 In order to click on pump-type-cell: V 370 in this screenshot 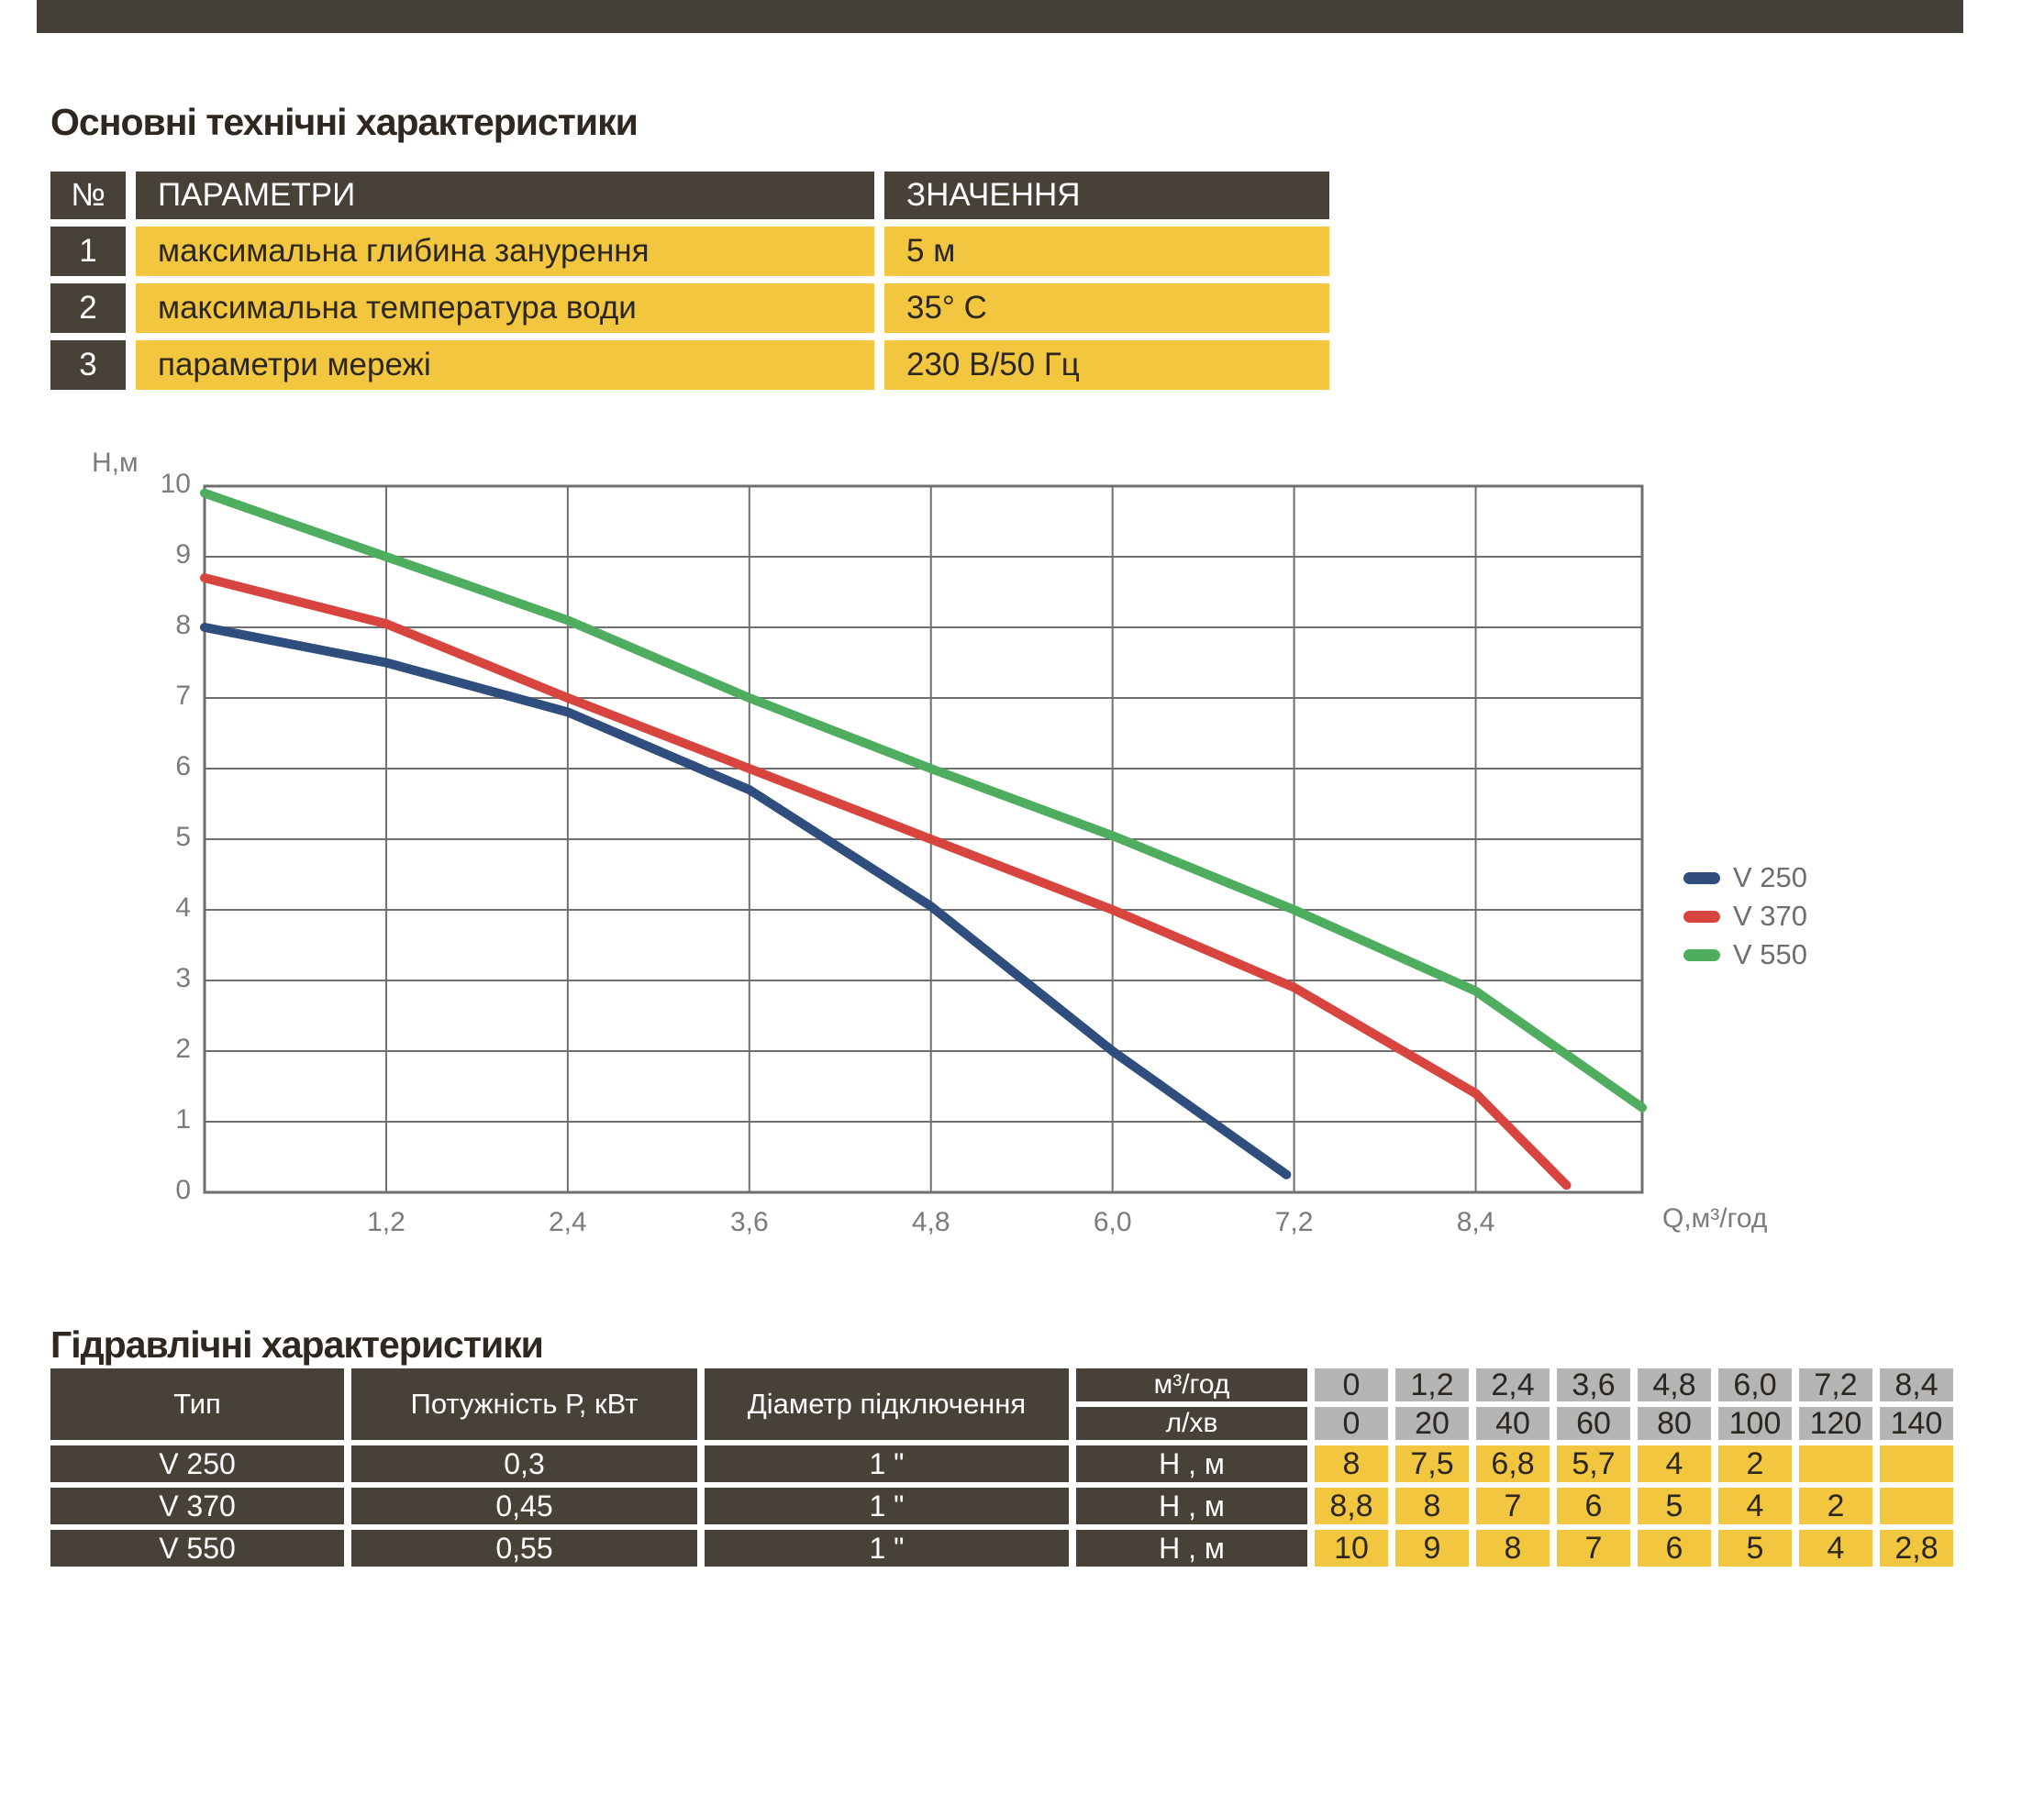, I will do `click(197, 1506)`.